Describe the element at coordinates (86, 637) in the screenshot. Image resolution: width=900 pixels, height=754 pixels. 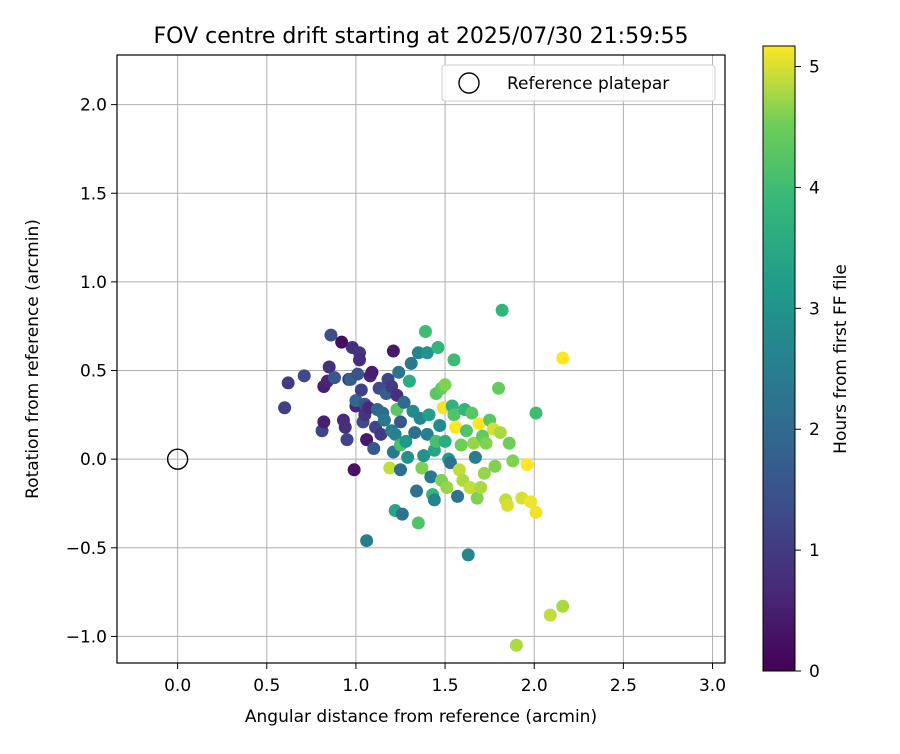
I see `y-tick-label: −1.0` at that location.